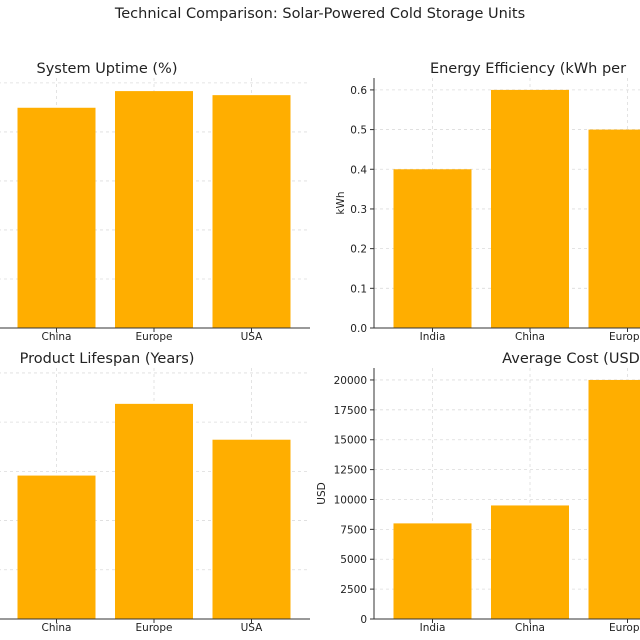 Image resolution: width=640 pixels, height=640 pixels. I want to click on y-tick-label: 10000, so click(350, 500).